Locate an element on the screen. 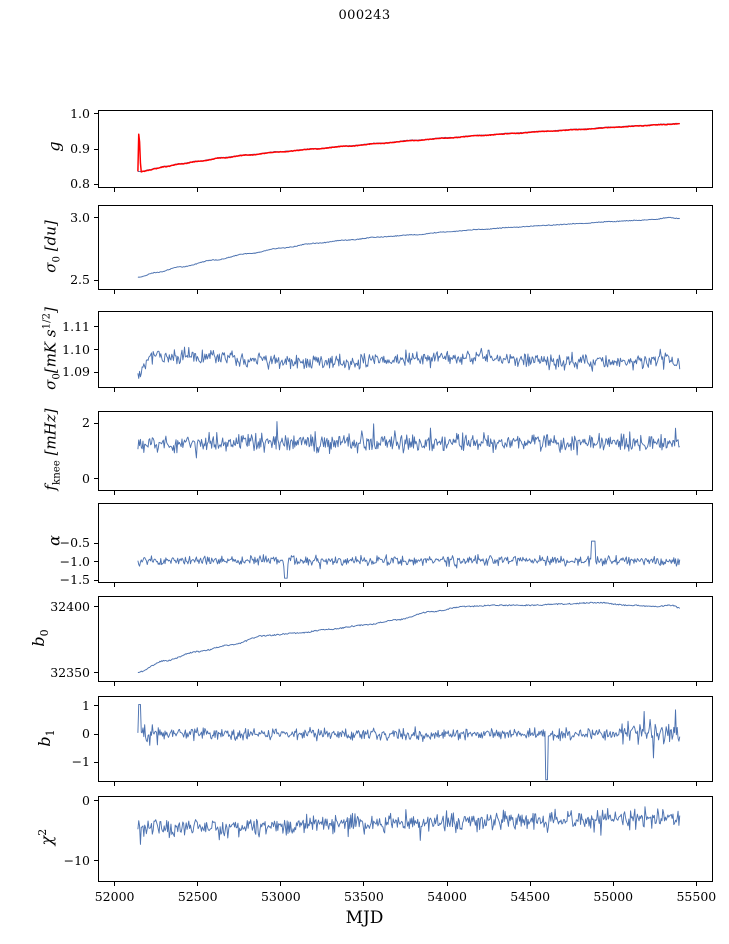 The image size is (729, 944). plot-area-b0 is located at coordinates (409, 637).